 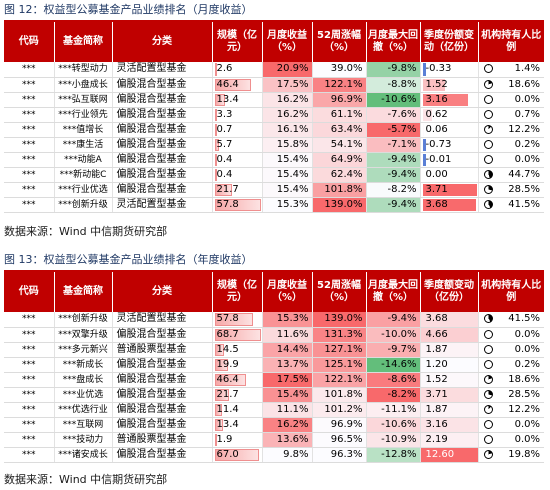 What do you see at coordinates (448, 335) in the screenshot?
I see `share-change-cell: 4.66` at bounding box center [448, 335].